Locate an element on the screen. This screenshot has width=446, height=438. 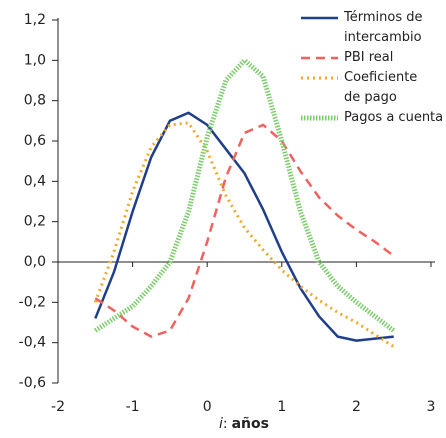
x-tick-label: 2 is located at coordinates (356, 407).